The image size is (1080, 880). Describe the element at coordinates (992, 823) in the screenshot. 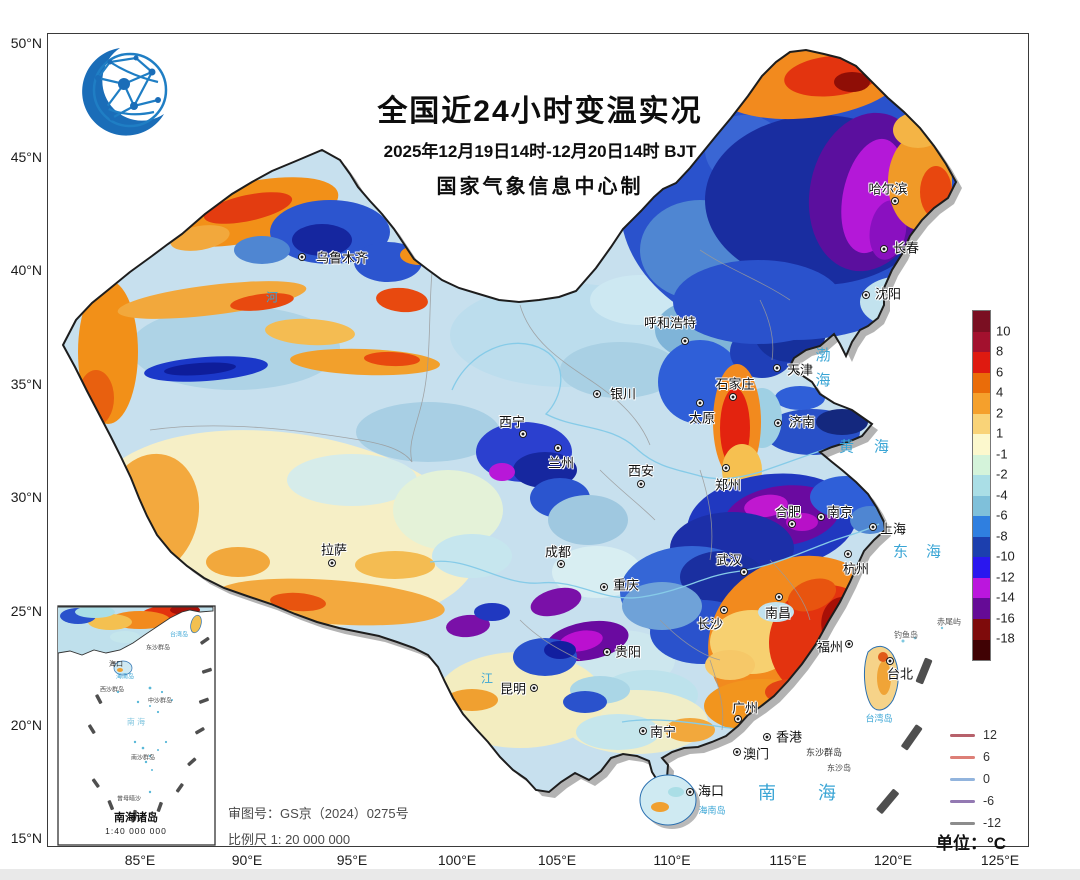

I see `legend-line-label: -12` at that location.